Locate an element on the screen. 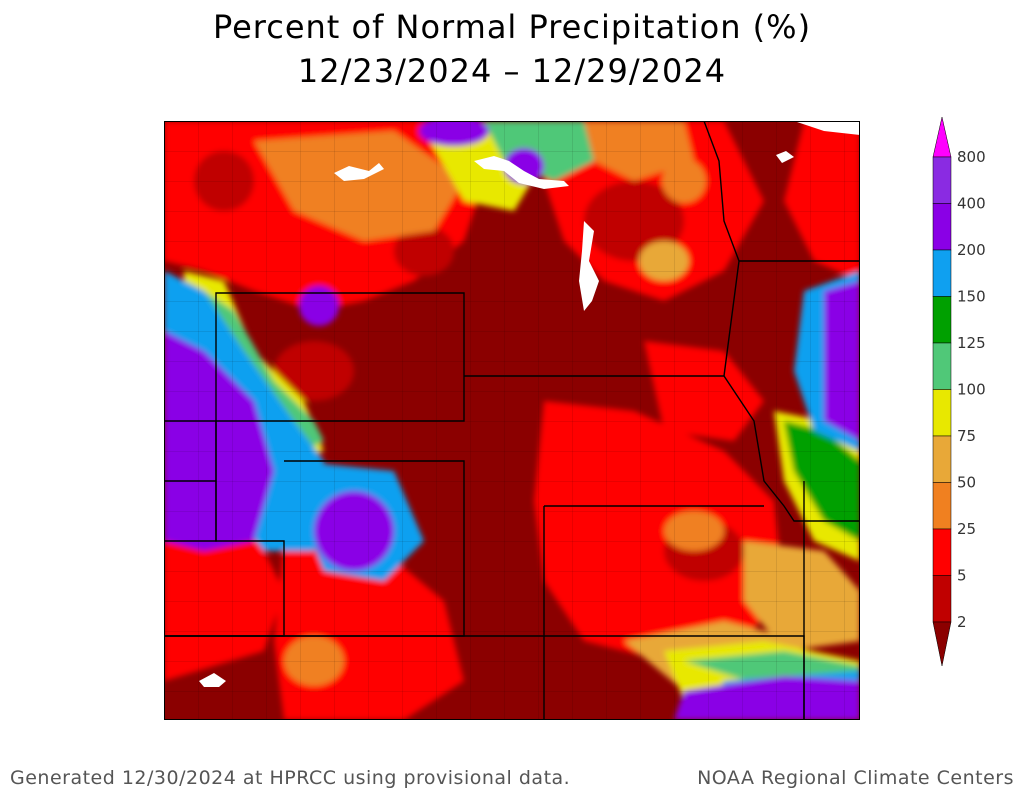 This screenshot has height=791, width=1024. legend-swatch-bottom is located at coordinates (942, 644).